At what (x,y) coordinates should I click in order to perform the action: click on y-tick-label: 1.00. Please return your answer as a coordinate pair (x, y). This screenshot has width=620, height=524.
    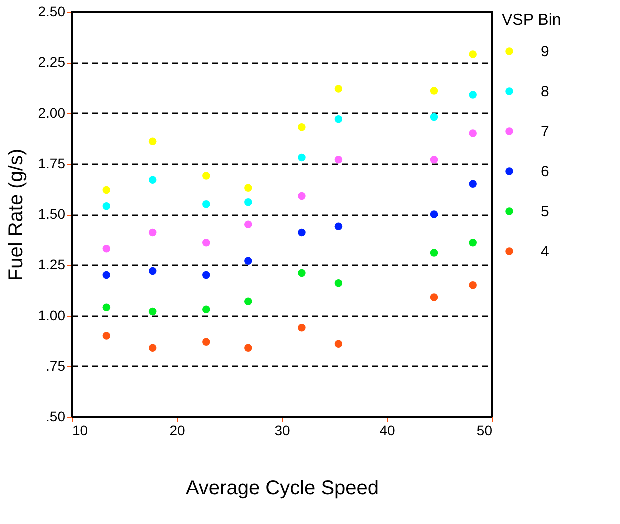
    Looking at the image, I should click on (52, 315).